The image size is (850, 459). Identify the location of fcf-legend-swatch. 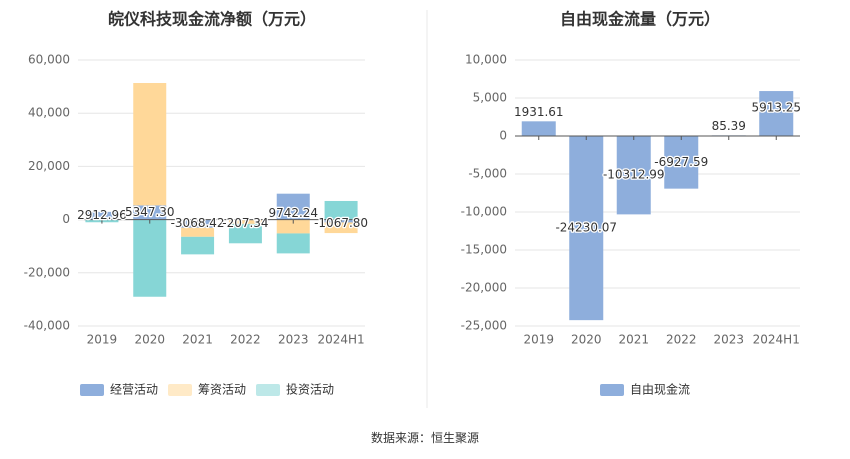
(612, 390).